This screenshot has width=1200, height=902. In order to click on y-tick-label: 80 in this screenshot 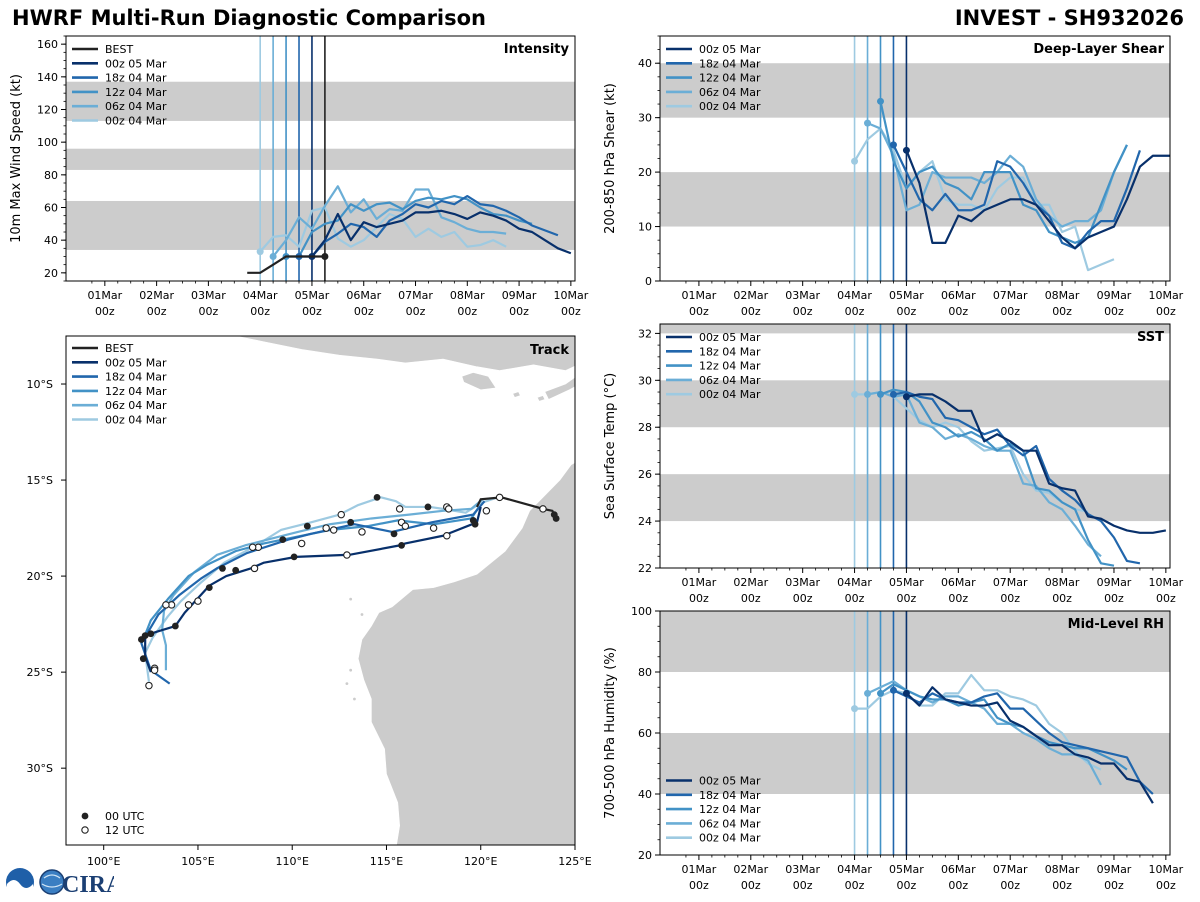, I will do `click(51, 175)`.